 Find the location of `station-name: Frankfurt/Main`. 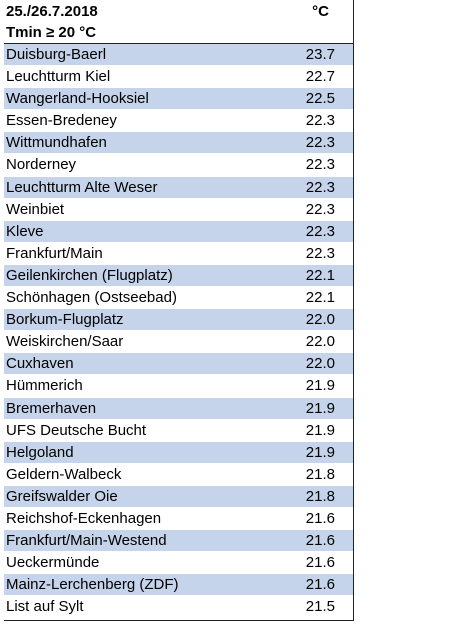

station-name: Frankfurt/Main is located at coordinates (54, 253).